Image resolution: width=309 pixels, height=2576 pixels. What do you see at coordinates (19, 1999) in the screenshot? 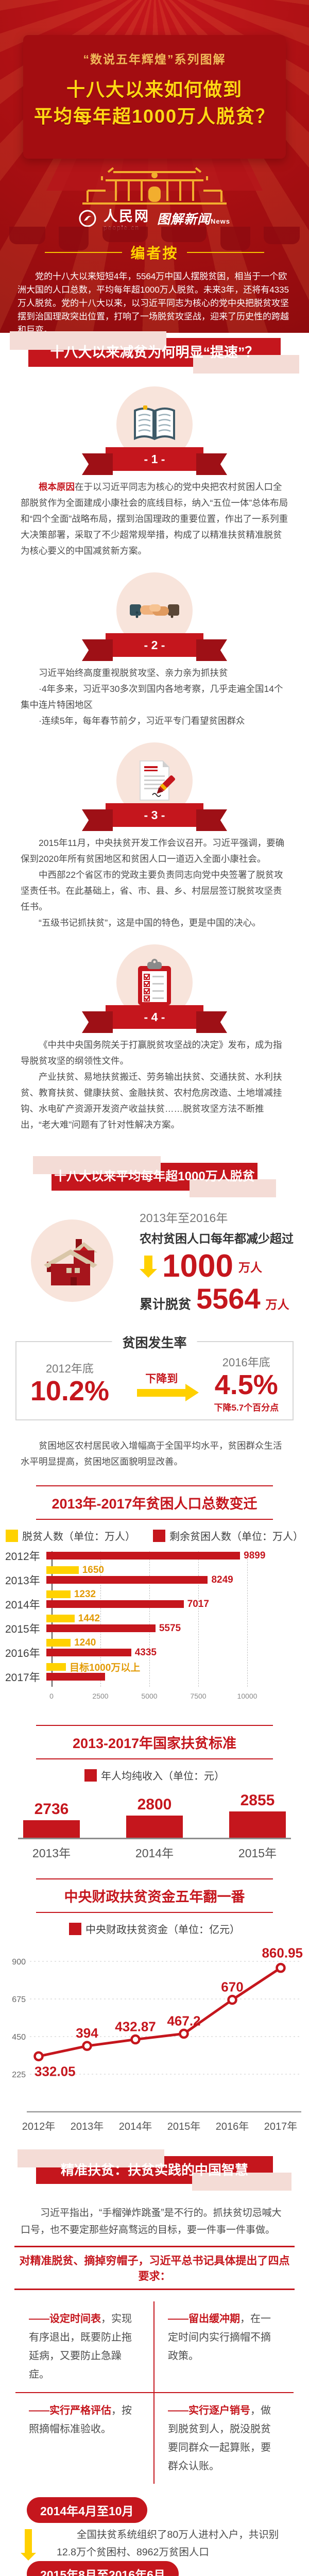
I see `svg-text: 675` at bounding box center [19, 1999].